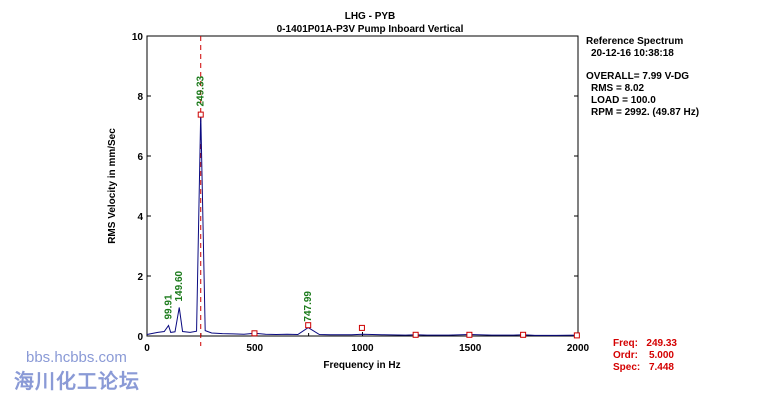  I want to click on x-tick-label: 500, so click(254, 348).